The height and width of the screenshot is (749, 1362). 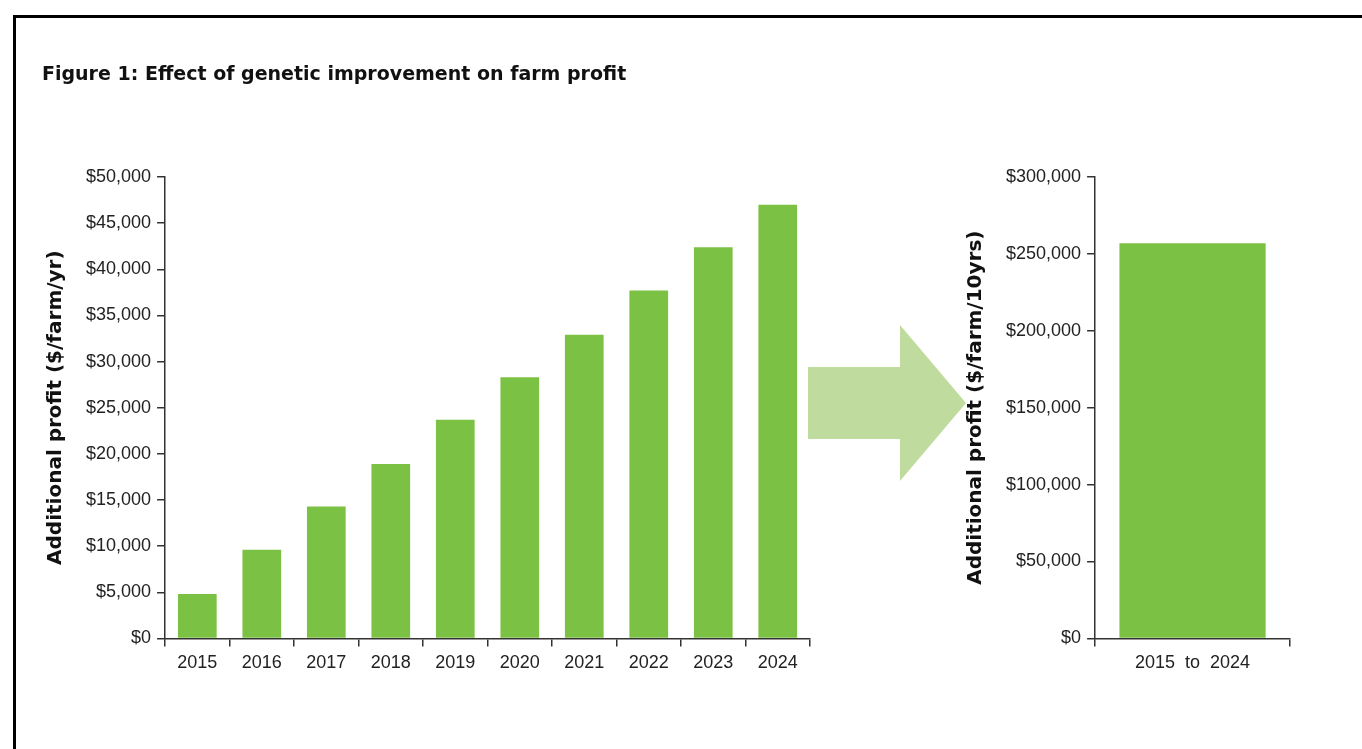 What do you see at coordinates (455, 662) in the screenshot?
I see `x-tick-label: 2019` at bounding box center [455, 662].